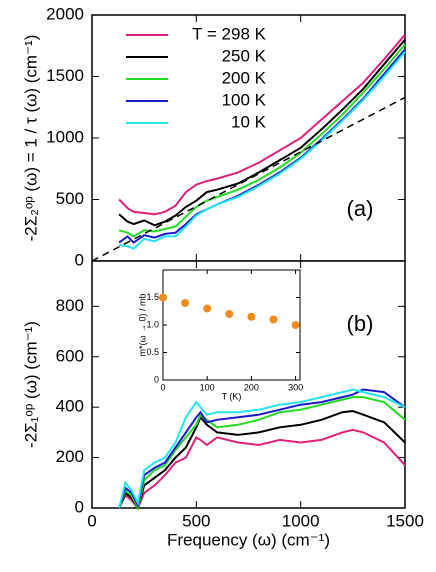 The image size is (436, 572). Describe the element at coordinates (301, 520) in the screenshot. I see `x-tick-label: 1000` at that location.